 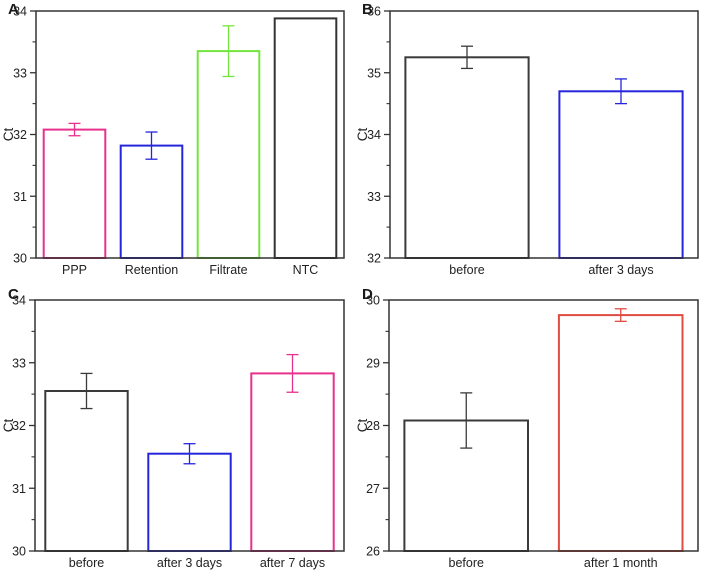 I want to click on panel-letter-b: B, so click(x=367, y=9).